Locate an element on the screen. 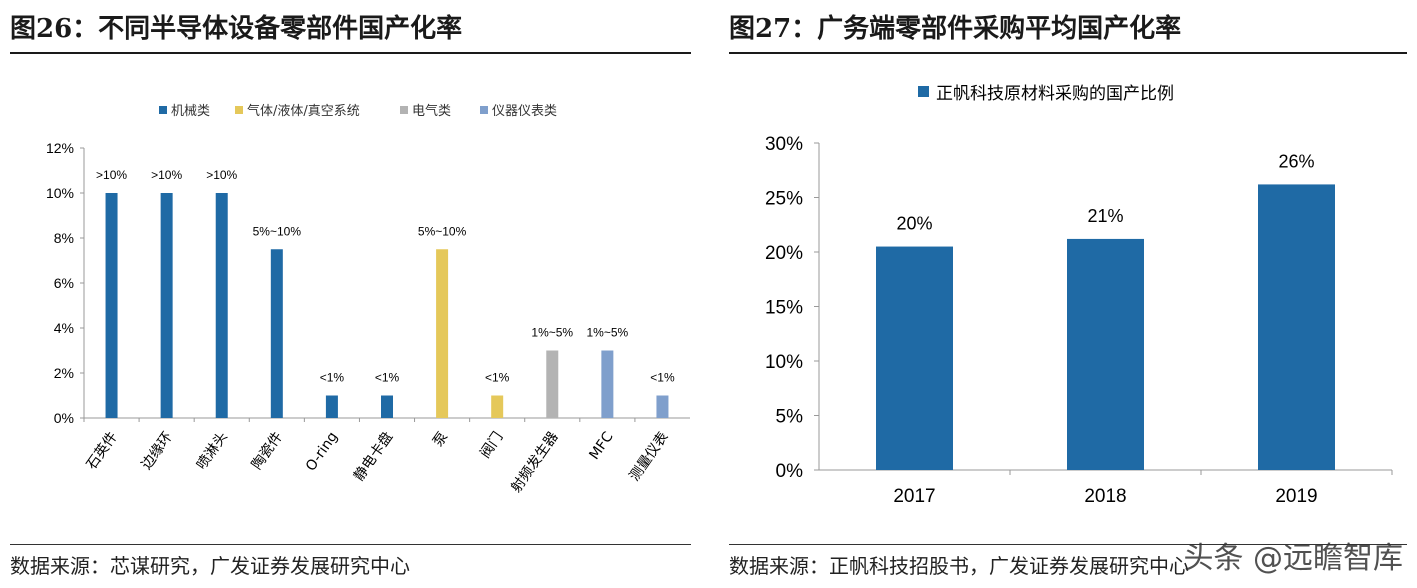 This screenshot has height=588, width=1417. legend-label: 仪器仪表类 is located at coordinates (524, 111).